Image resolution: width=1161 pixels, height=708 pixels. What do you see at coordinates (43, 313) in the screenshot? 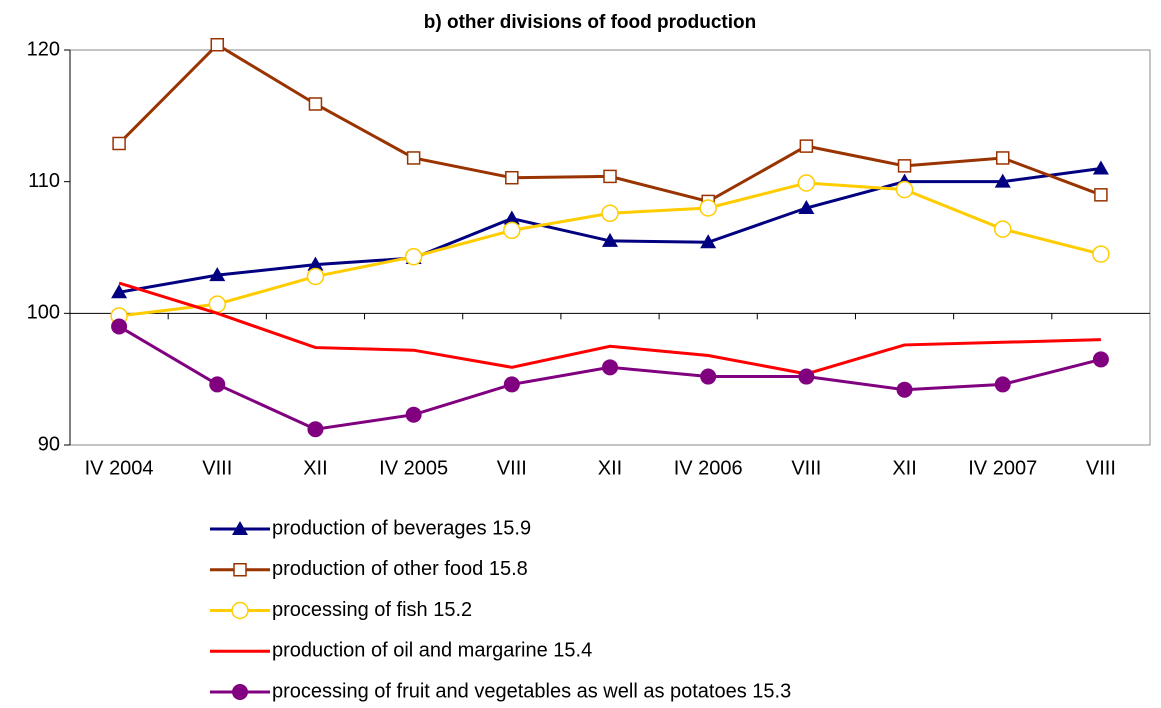
I see `y-tick-label: 100` at bounding box center [43, 313].